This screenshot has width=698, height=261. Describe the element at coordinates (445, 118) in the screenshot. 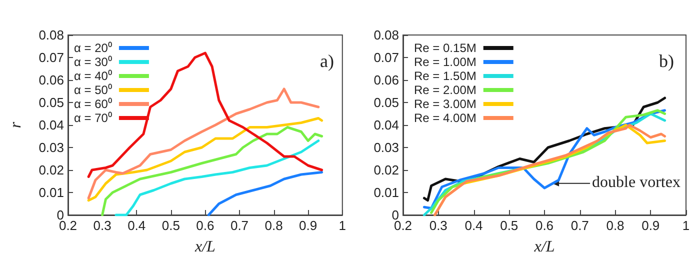

I see `legend-label: Re = 4.00M` at that location.